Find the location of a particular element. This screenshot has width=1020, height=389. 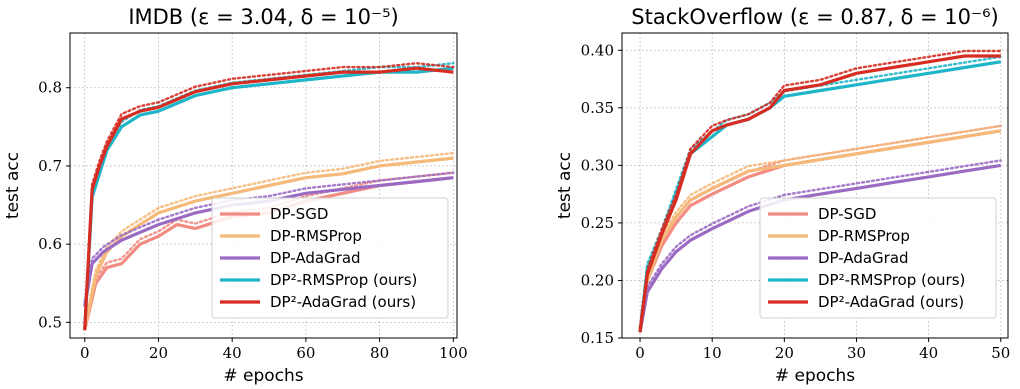

series-dotted-line is located at coordinates (269, 249).